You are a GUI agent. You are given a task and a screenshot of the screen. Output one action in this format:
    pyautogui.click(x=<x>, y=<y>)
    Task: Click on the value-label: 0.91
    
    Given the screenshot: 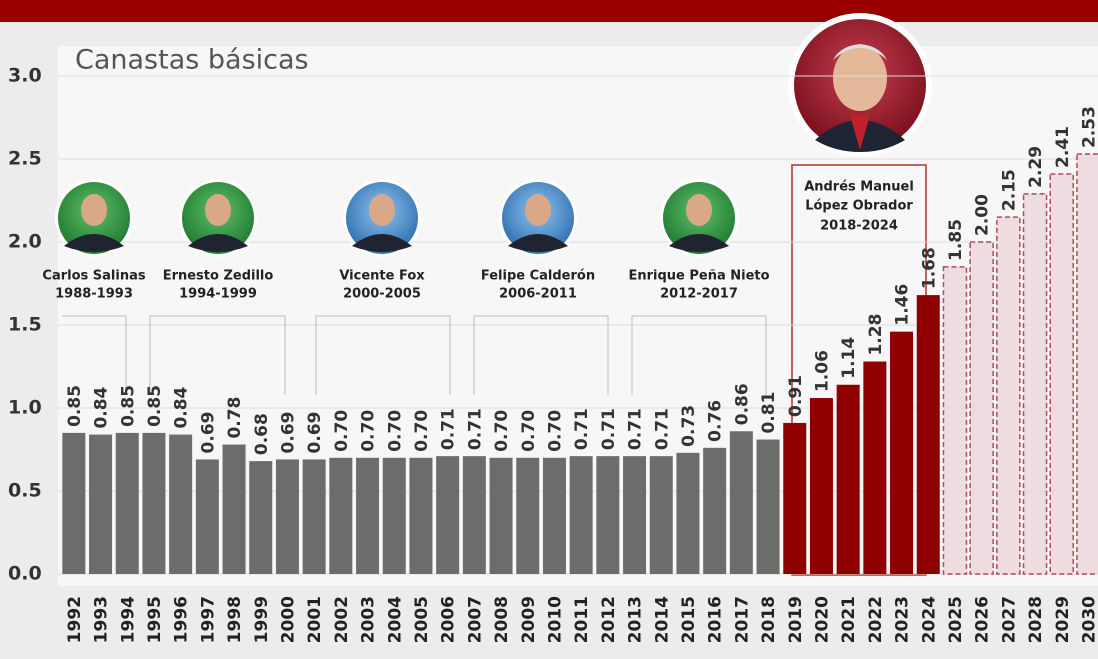 What is the action you would take?
    pyautogui.click(x=796, y=396)
    